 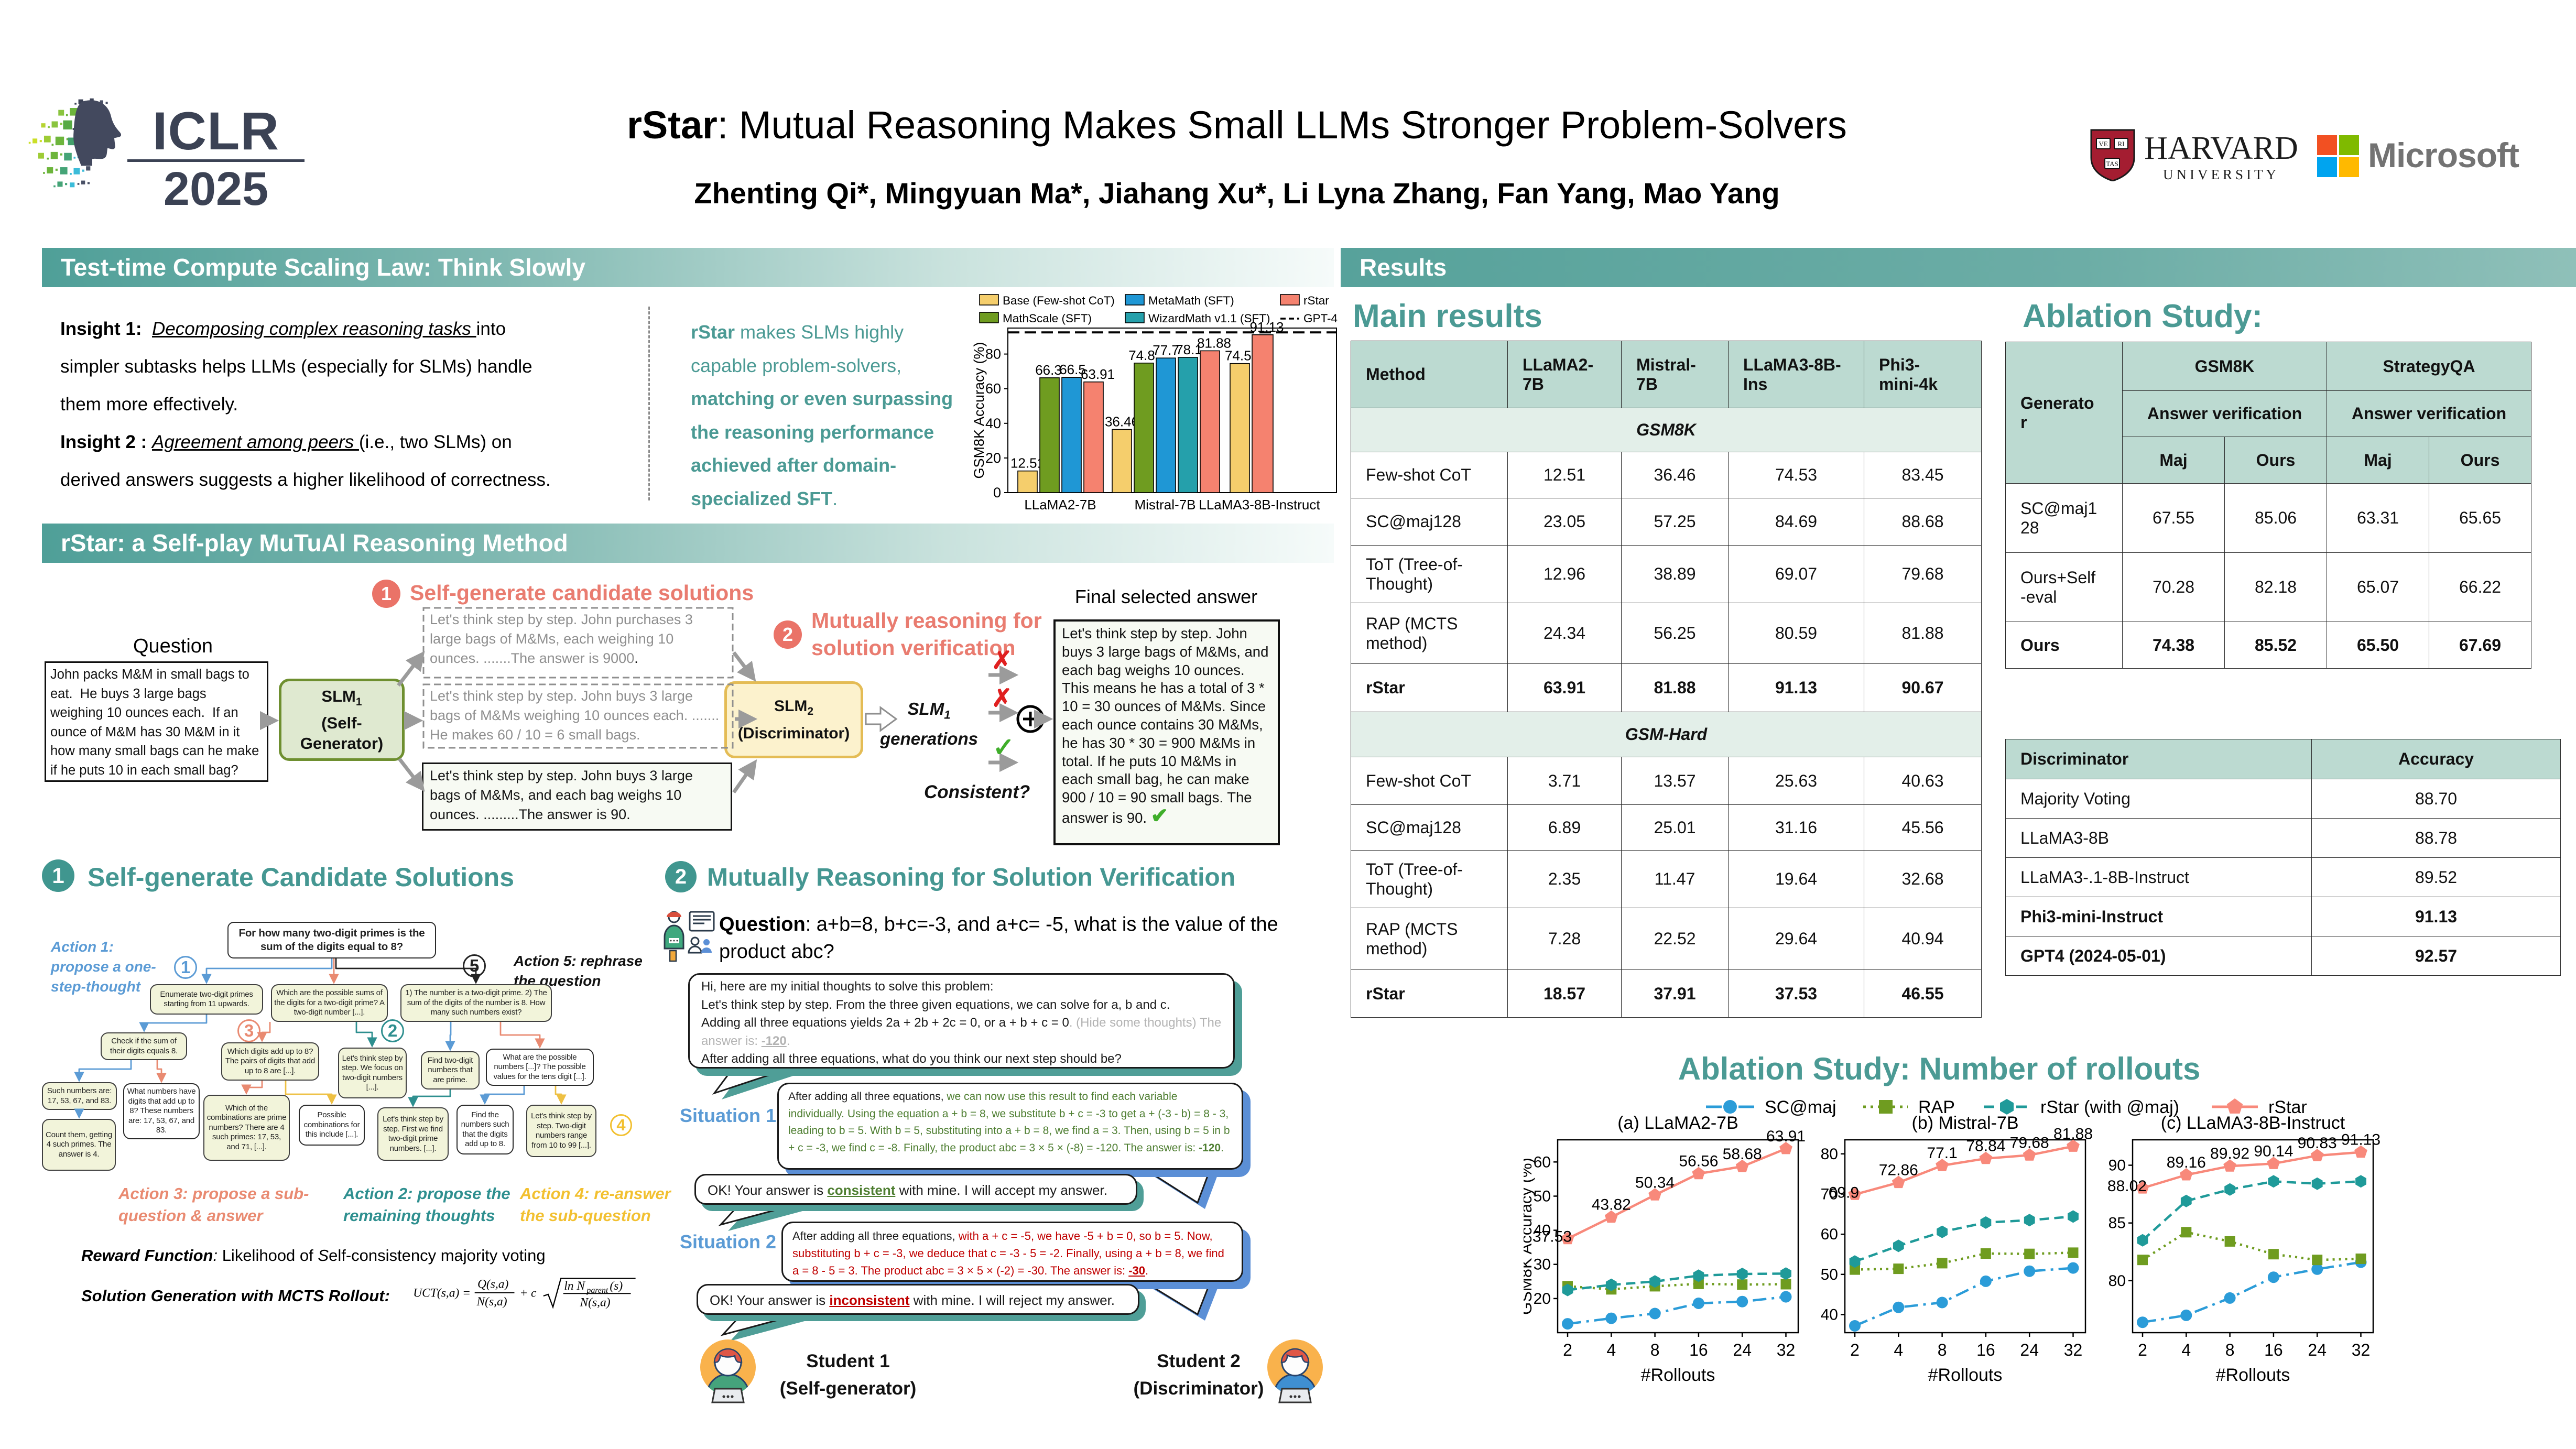 I want to click on svg-text: 85, so click(x=2117, y=1223).